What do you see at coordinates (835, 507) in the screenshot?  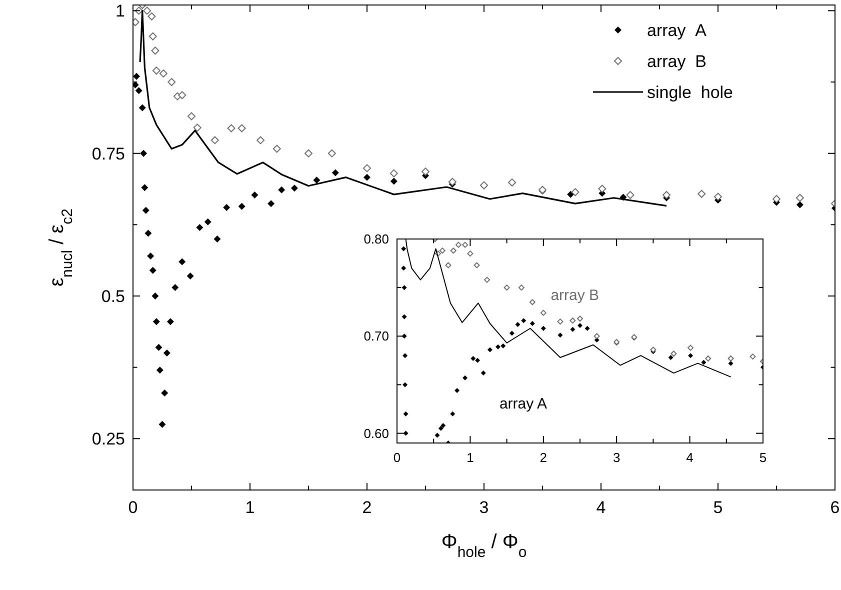 I see `x-tick-label: 6` at bounding box center [835, 507].